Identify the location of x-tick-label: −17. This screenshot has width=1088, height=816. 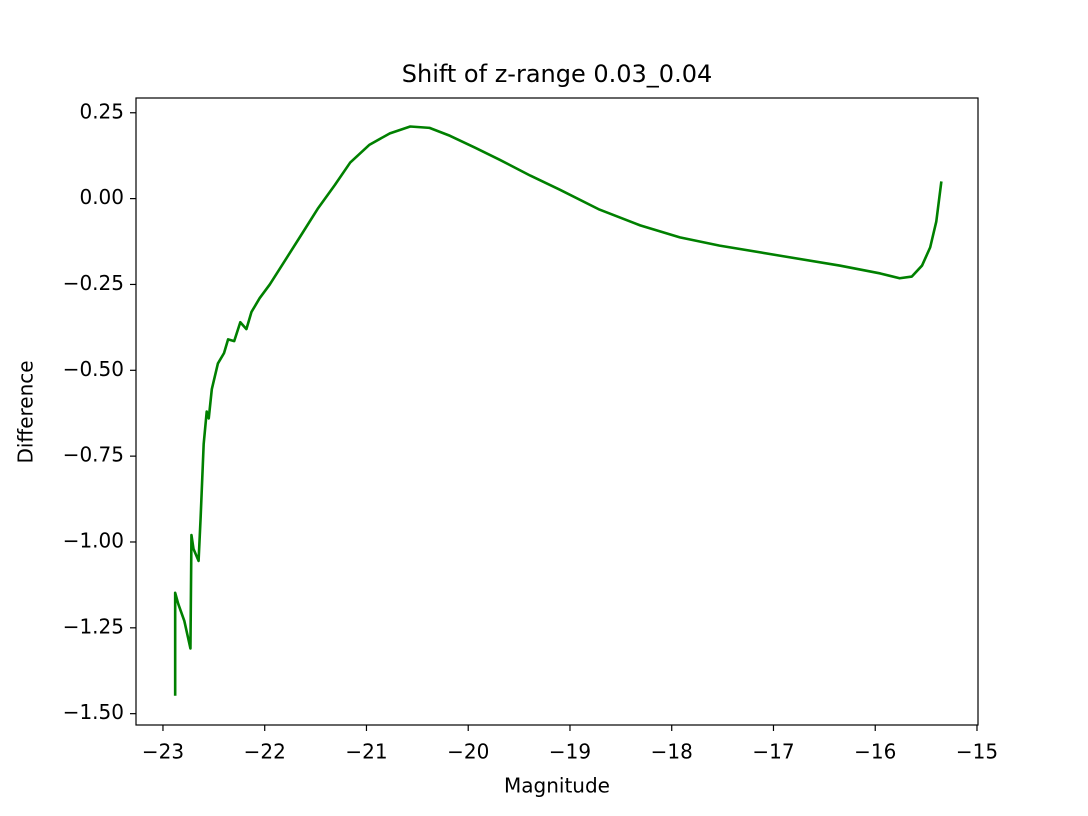
(773, 752).